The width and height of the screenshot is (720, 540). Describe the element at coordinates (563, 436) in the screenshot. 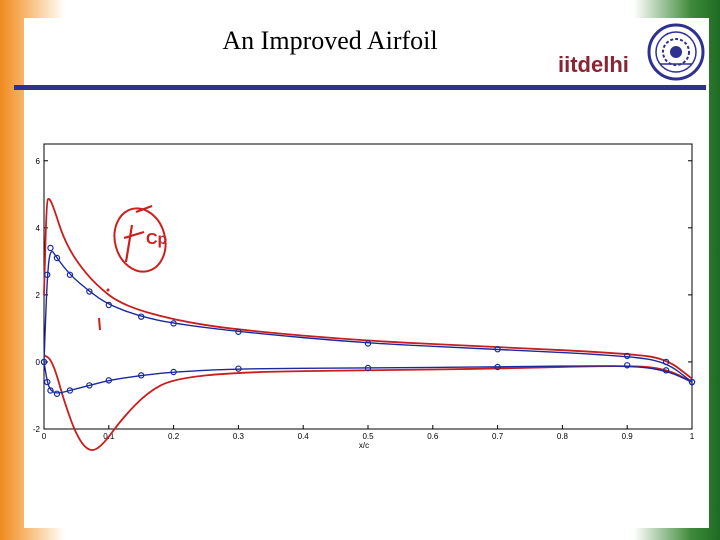

I see `x-tick-label: 0.8` at that location.